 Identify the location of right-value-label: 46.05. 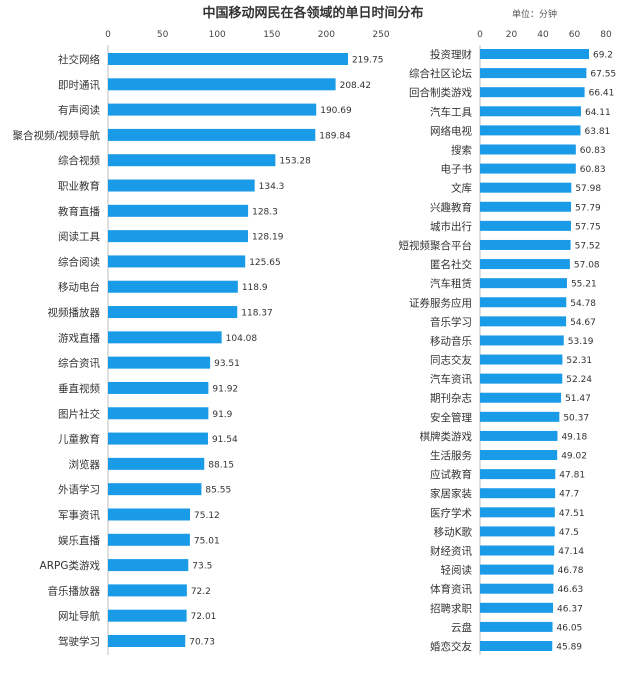
(570, 628).